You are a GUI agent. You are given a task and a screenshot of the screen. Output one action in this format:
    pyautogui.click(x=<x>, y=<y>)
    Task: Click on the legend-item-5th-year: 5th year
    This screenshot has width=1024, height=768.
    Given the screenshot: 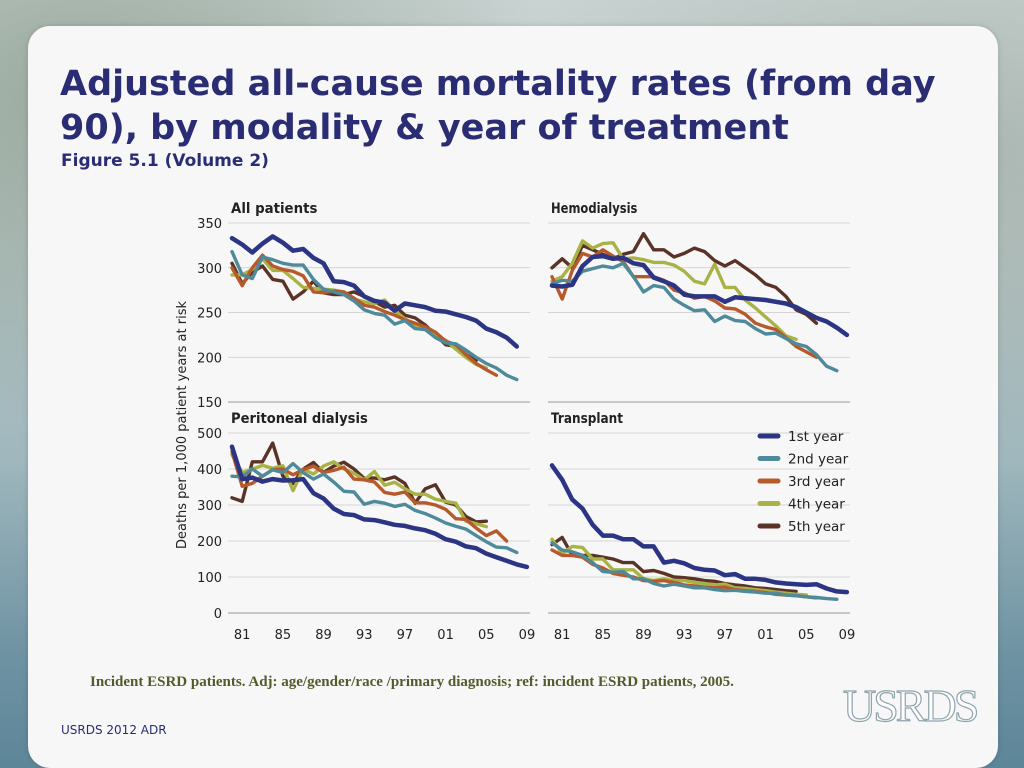 What is the action you would take?
    pyautogui.click(x=801, y=527)
    